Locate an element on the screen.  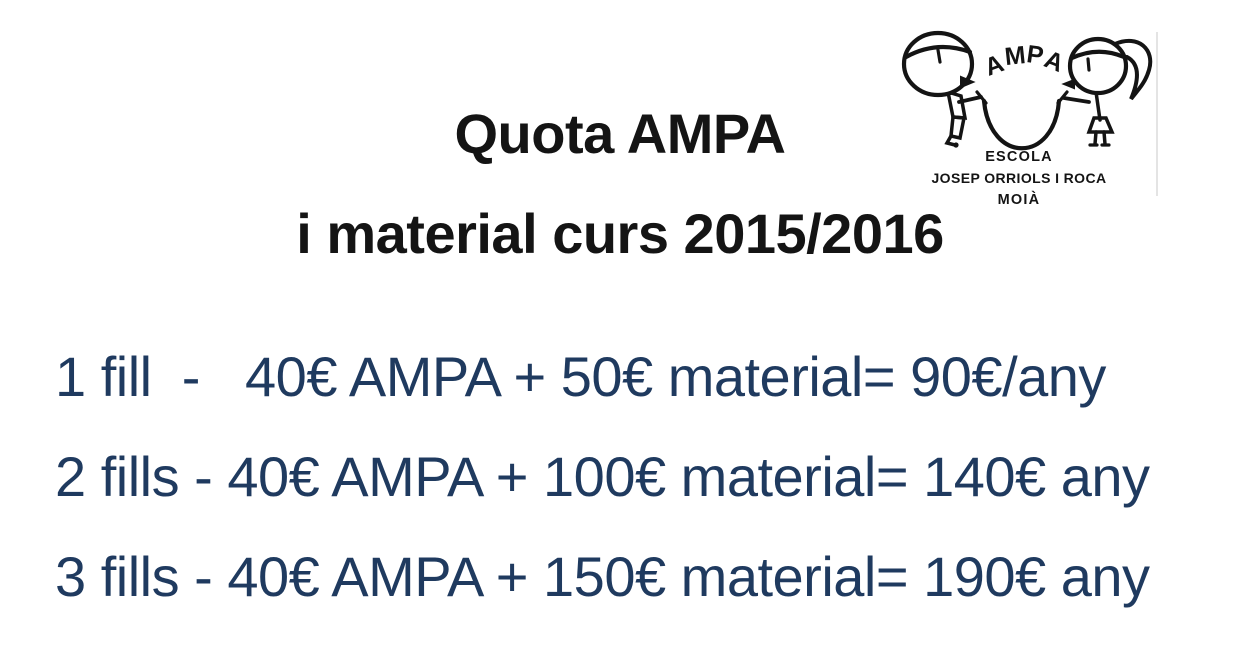
logo-school-line3: MOIÀ is located at coordinates (1019, 199).